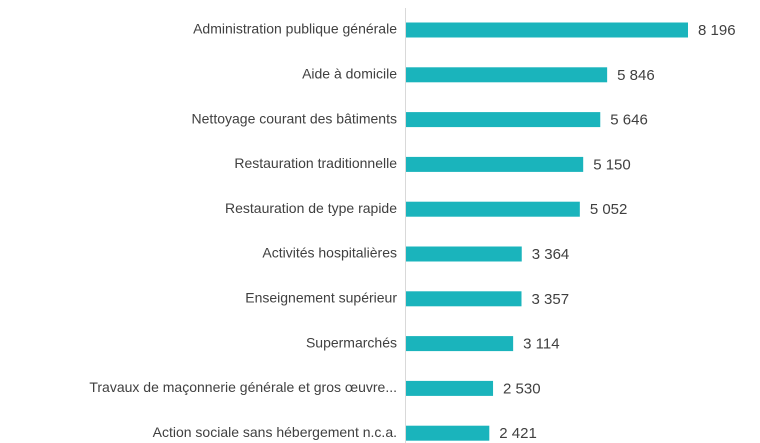 This screenshot has width=760, height=443. Describe the element at coordinates (295, 29) in the screenshot. I see `category-label: Administration publique générale` at that location.